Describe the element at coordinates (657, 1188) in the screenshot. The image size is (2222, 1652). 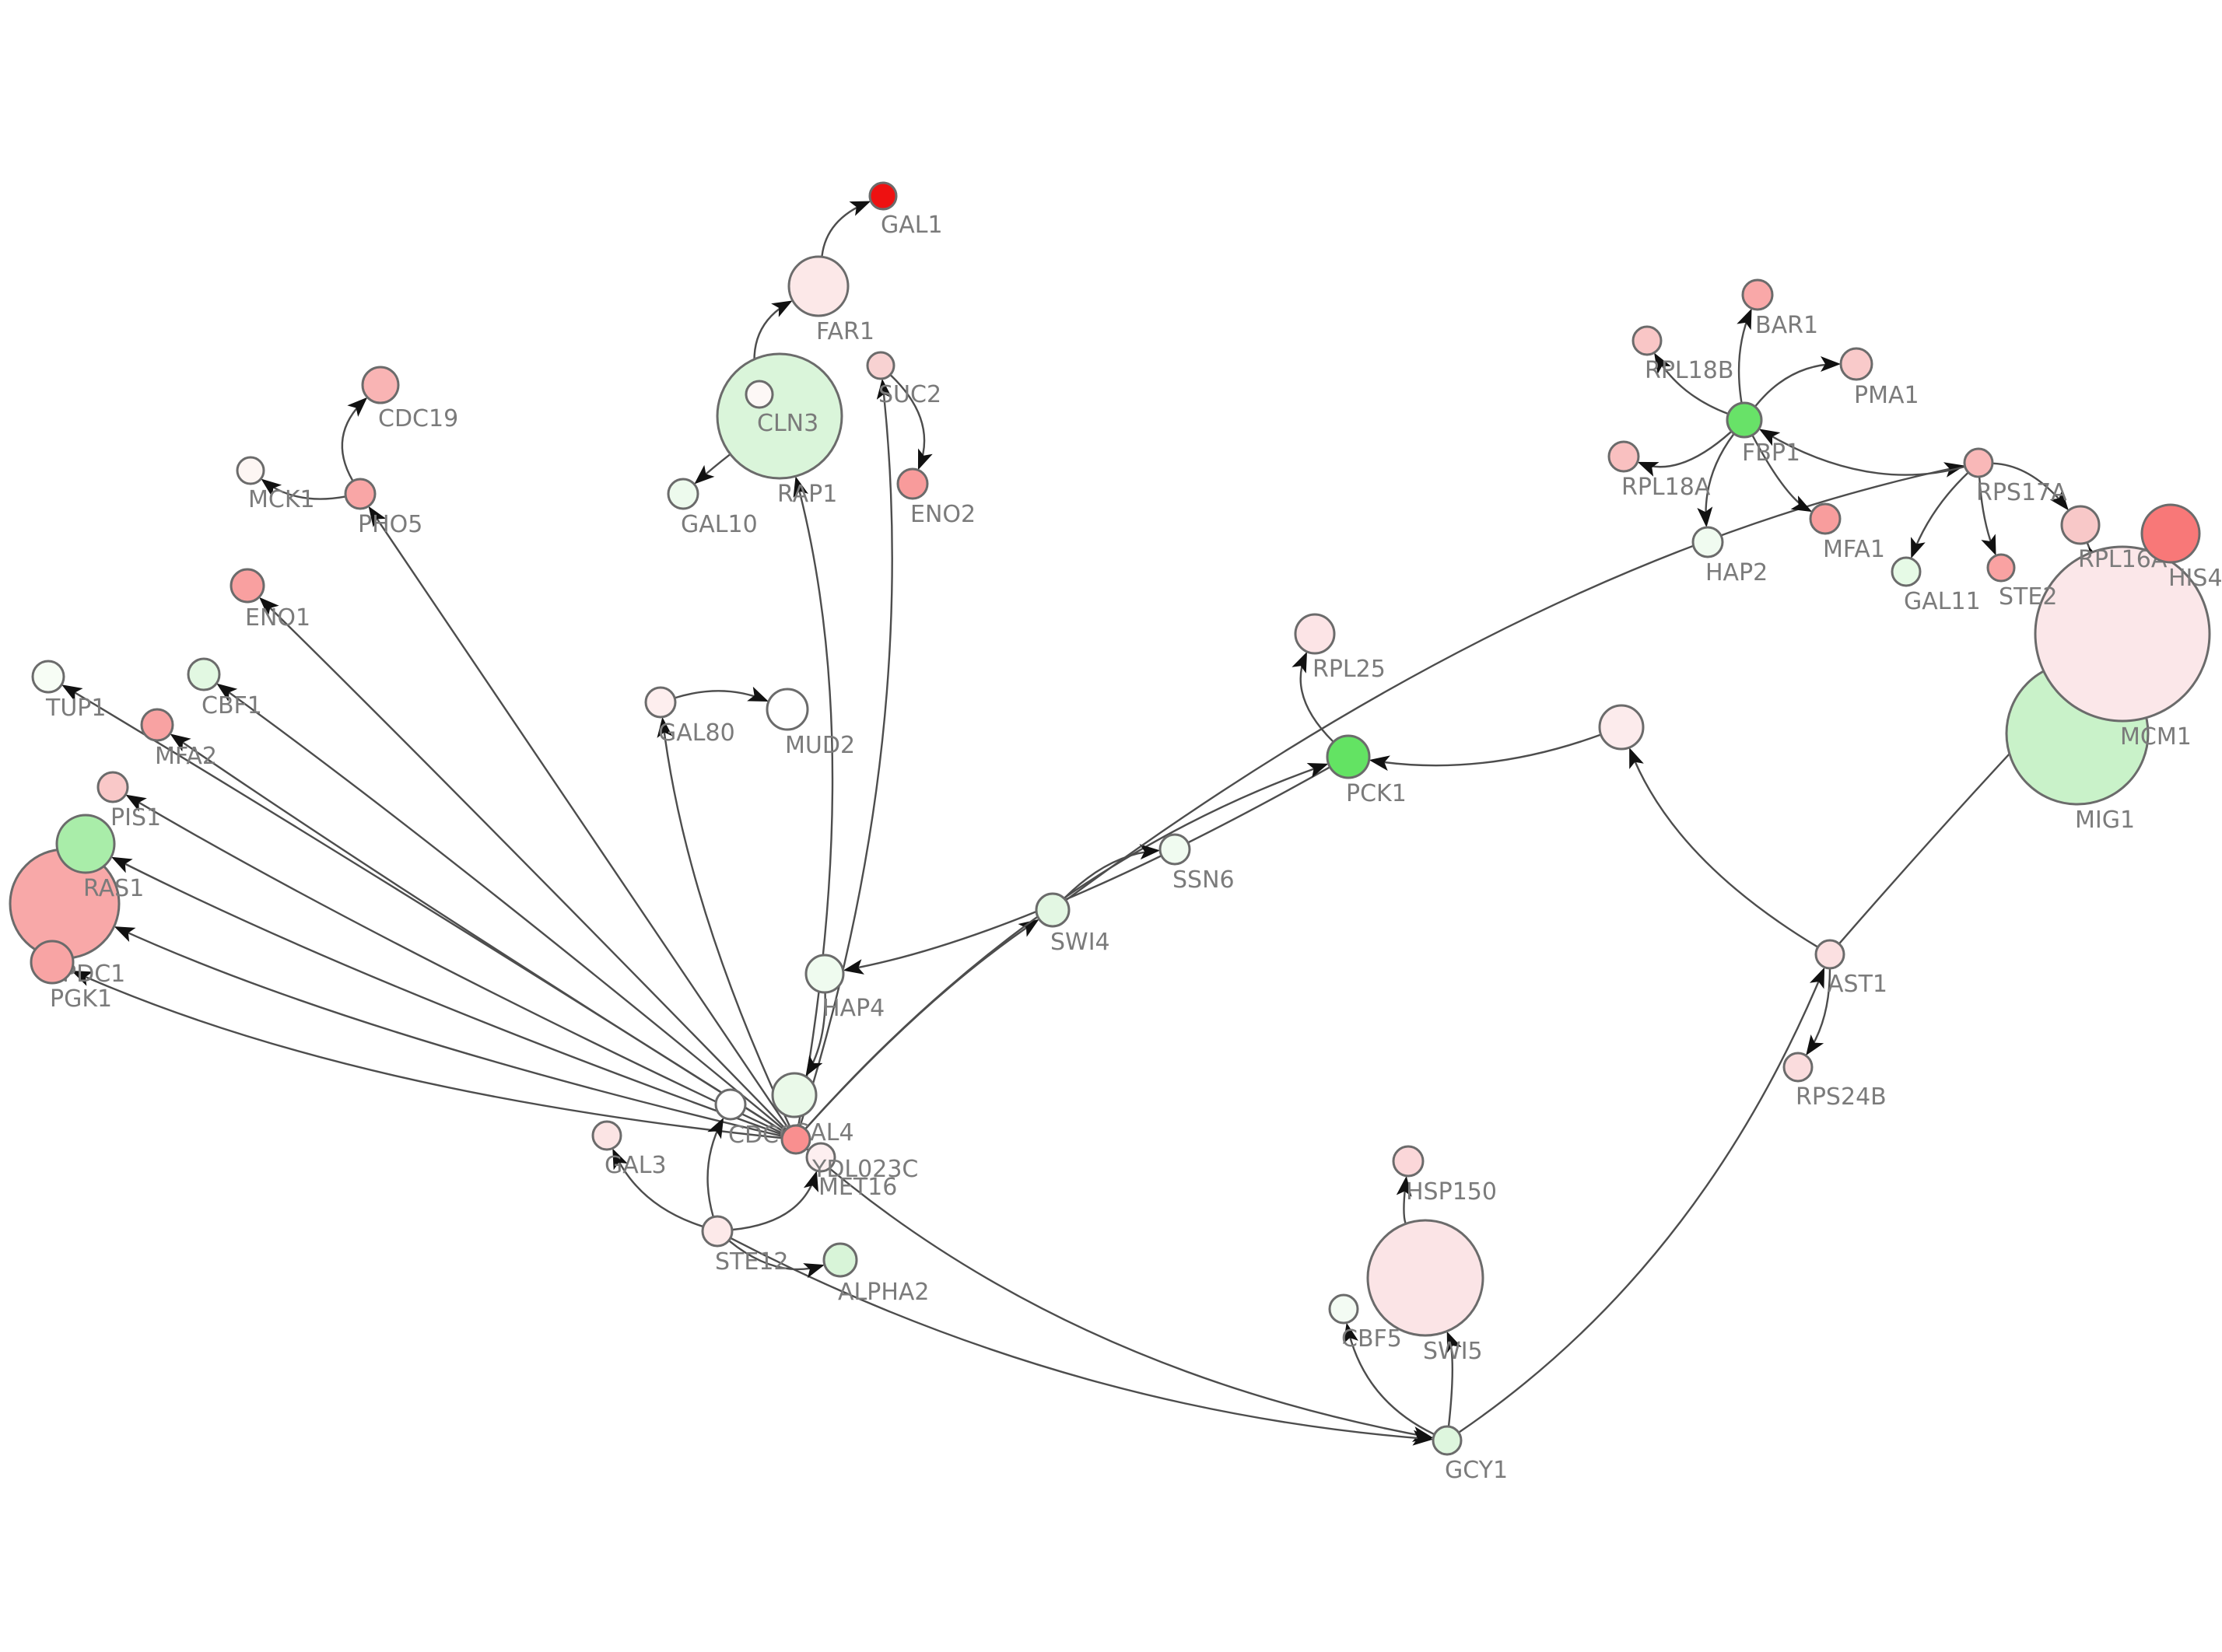
I see `edge-ste12-gal3` at that location.